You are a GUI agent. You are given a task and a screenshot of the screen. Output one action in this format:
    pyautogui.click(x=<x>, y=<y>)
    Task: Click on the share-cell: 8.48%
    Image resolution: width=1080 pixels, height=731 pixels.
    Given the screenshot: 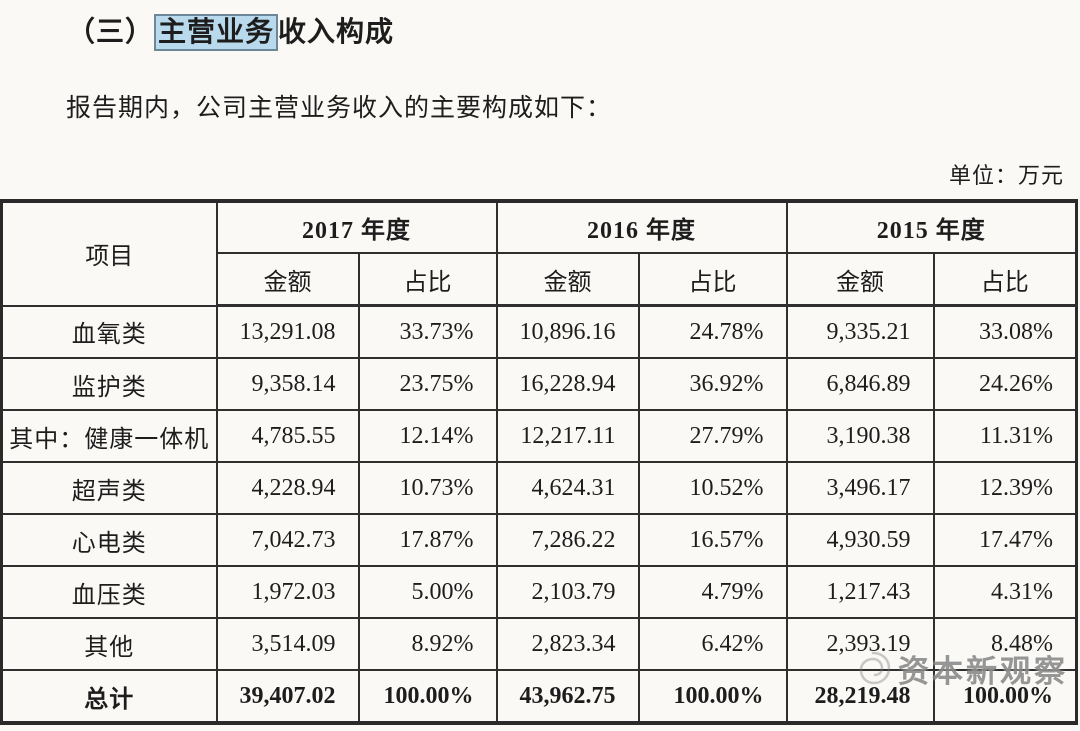 What is the action you would take?
    pyautogui.click(x=1005, y=644)
    